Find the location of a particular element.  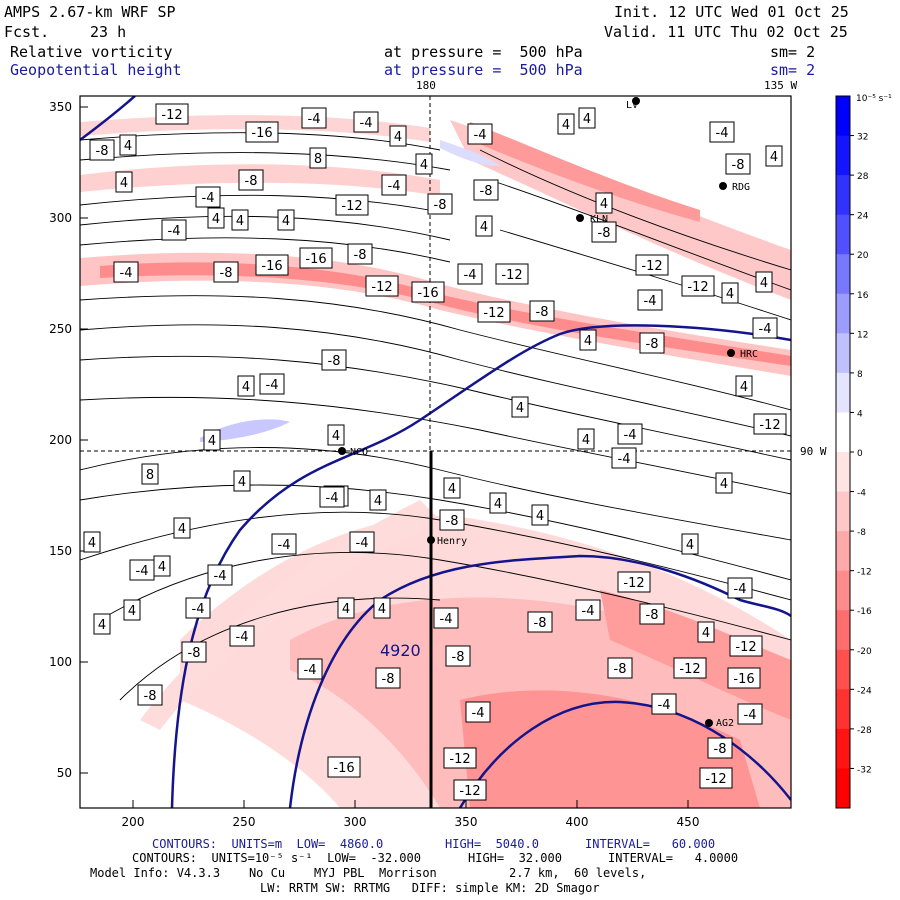

y-tick-label: 100 is located at coordinates (60, 662).